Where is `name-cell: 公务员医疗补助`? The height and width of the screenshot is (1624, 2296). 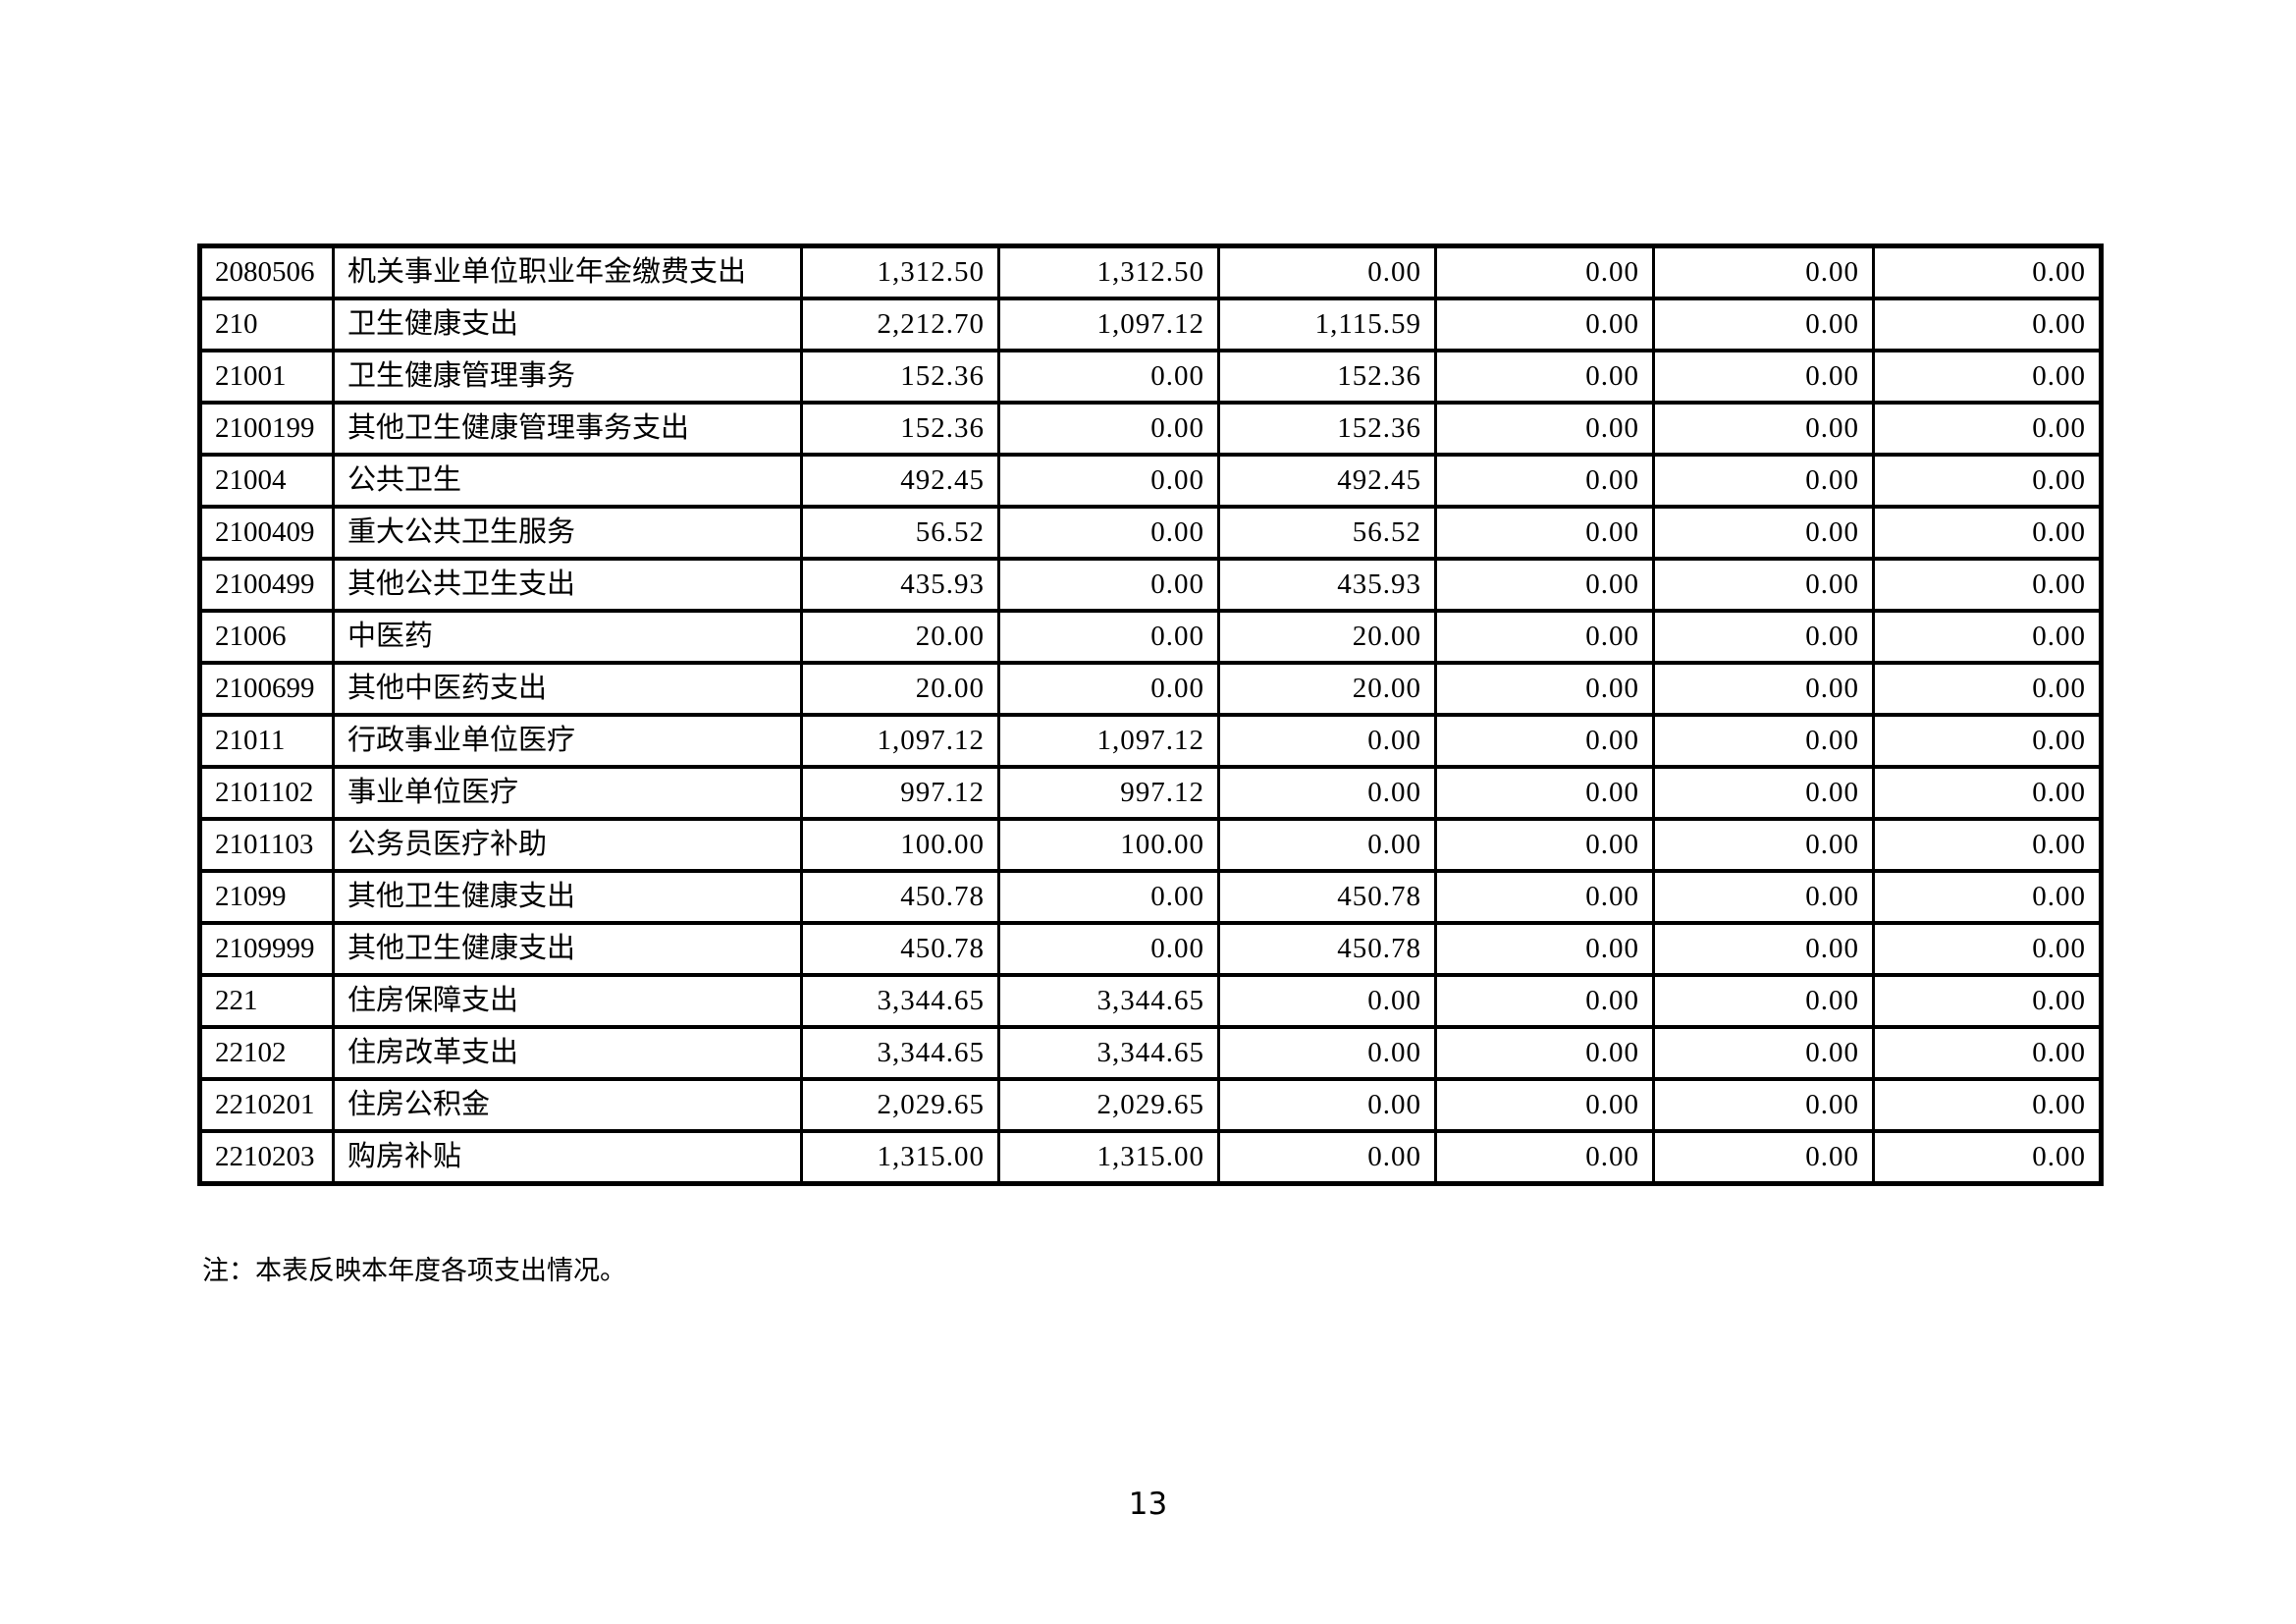
name-cell: 公务员医疗补助 is located at coordinates (567, 845).